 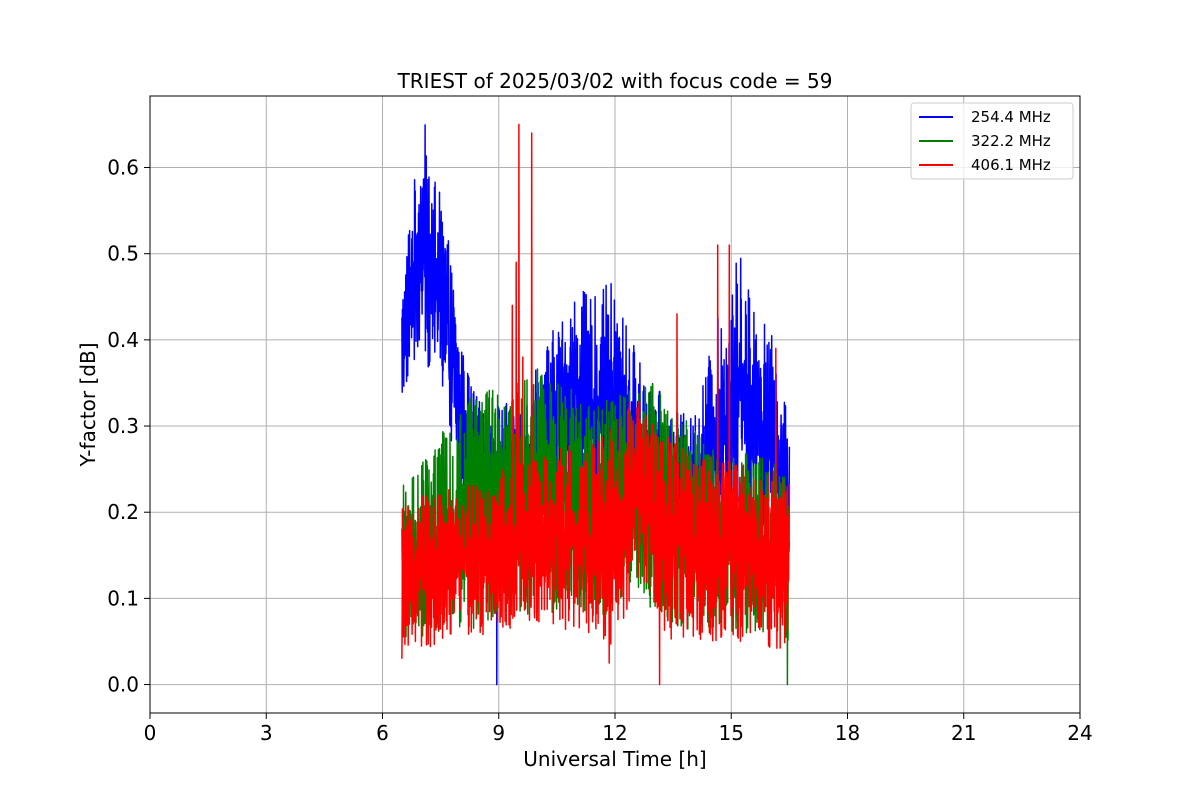 I want to click on y-tick-label: 0.2, so click(x=123, y=512).